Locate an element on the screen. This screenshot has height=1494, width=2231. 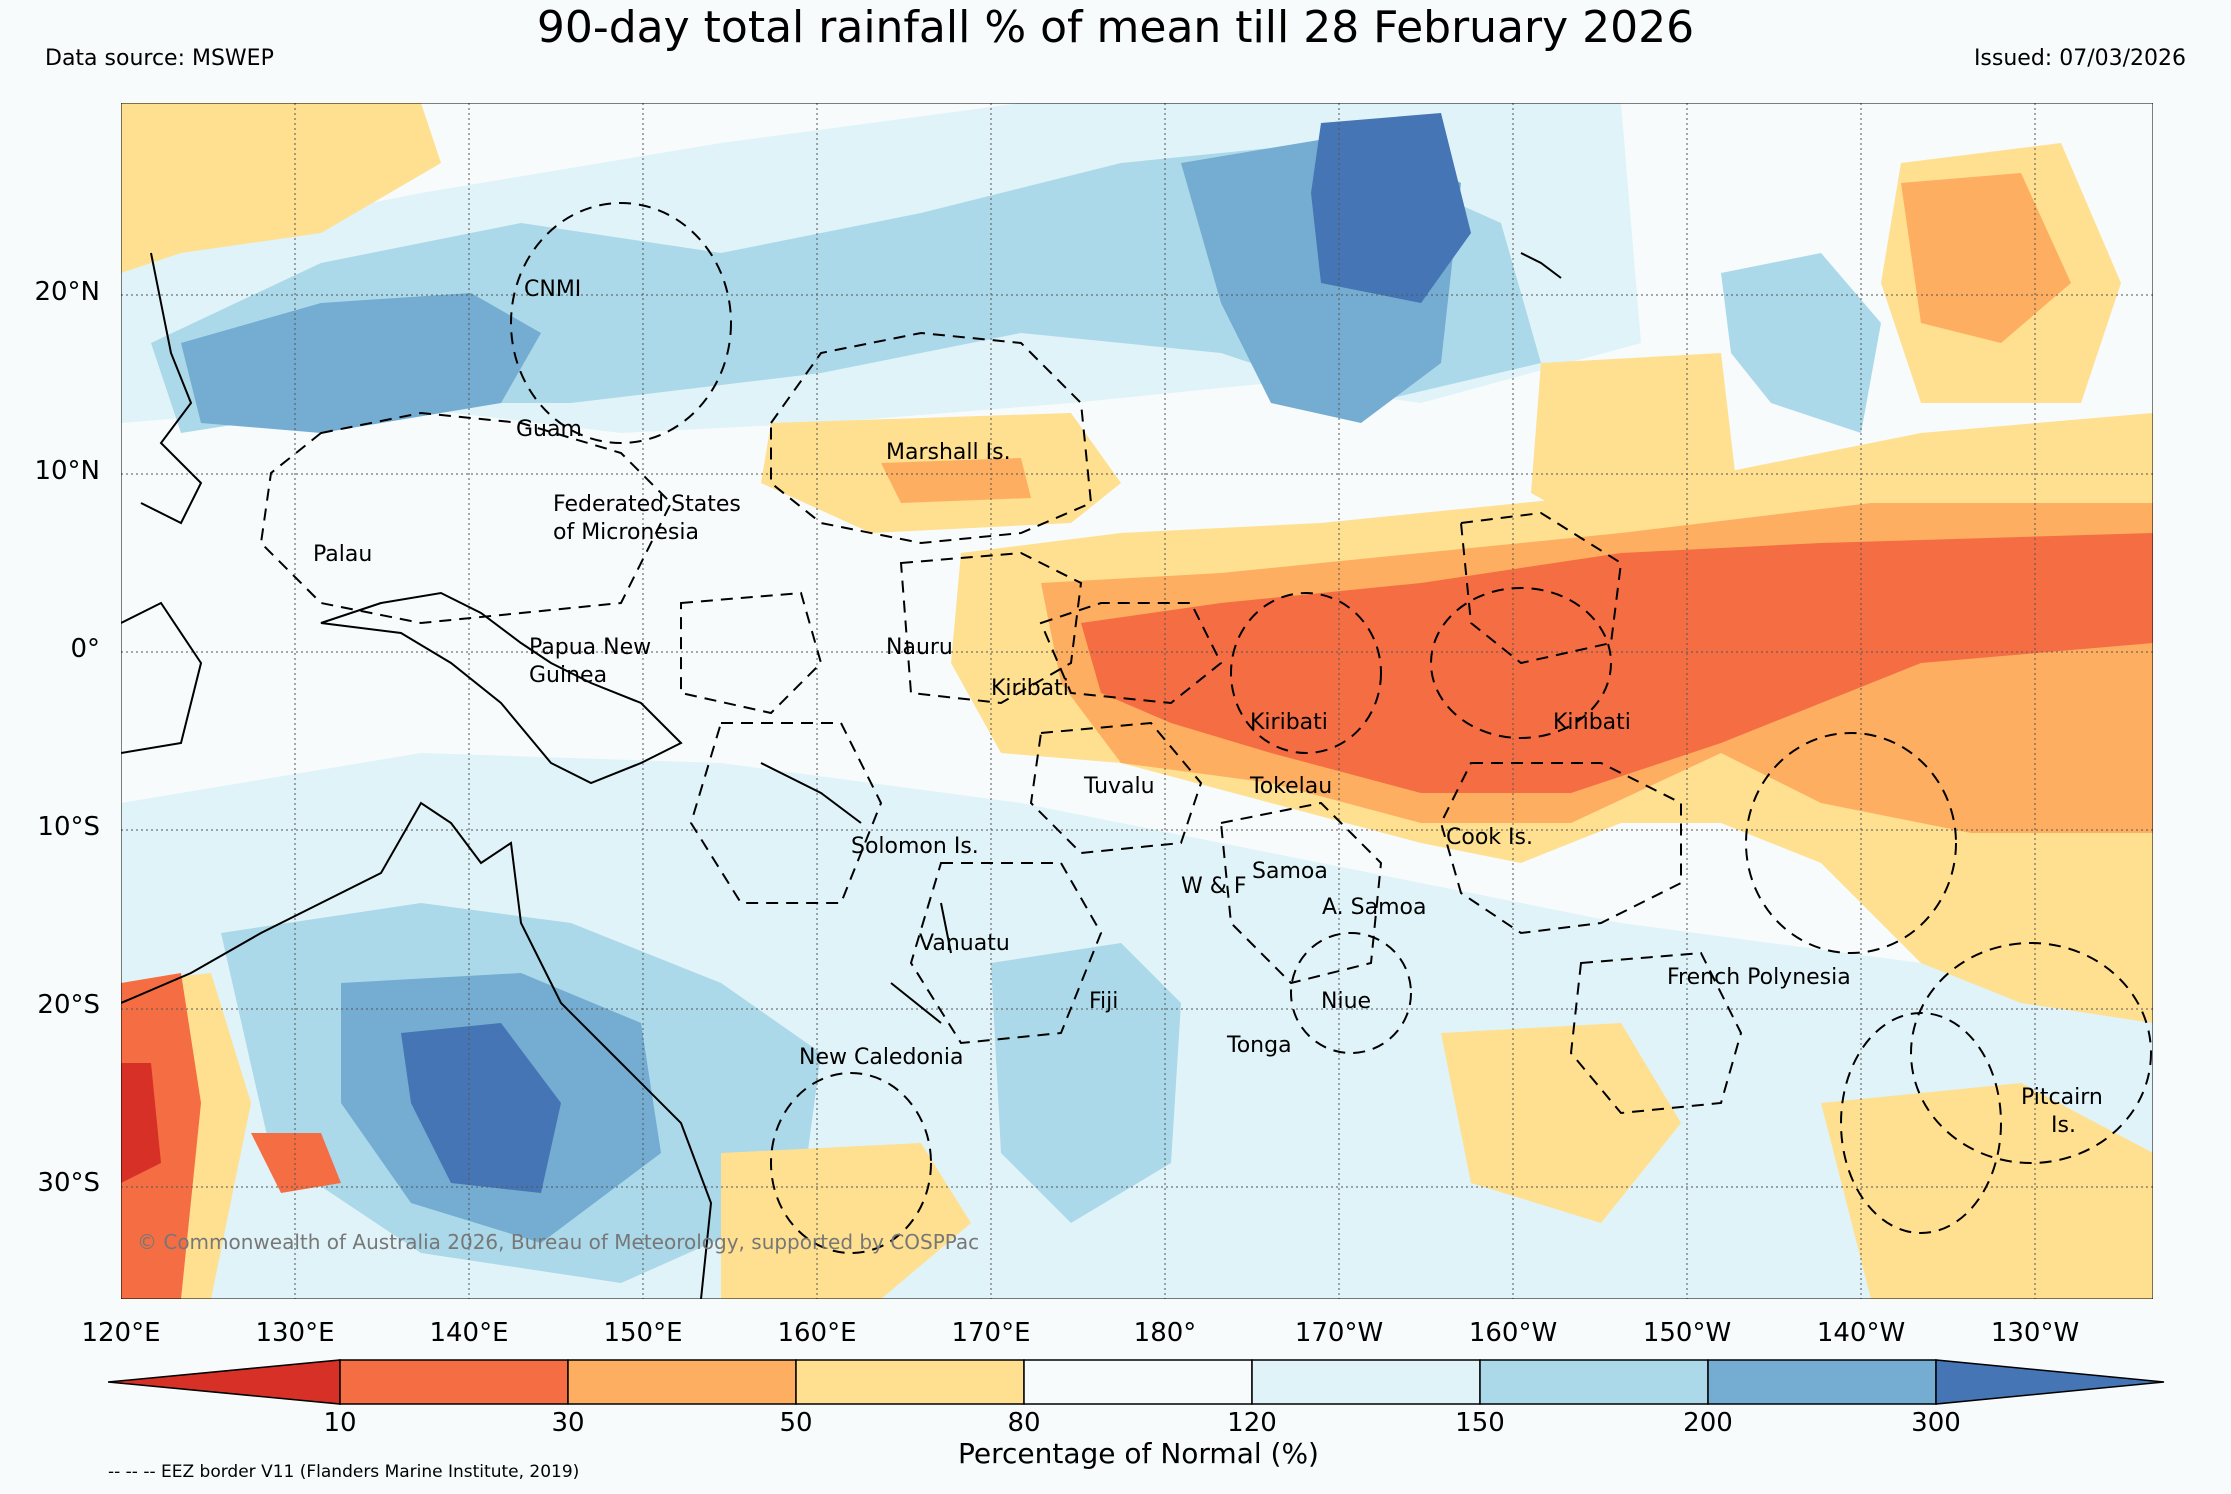
lon-label-140e: 140°E is located at coordinates (469, 1333).